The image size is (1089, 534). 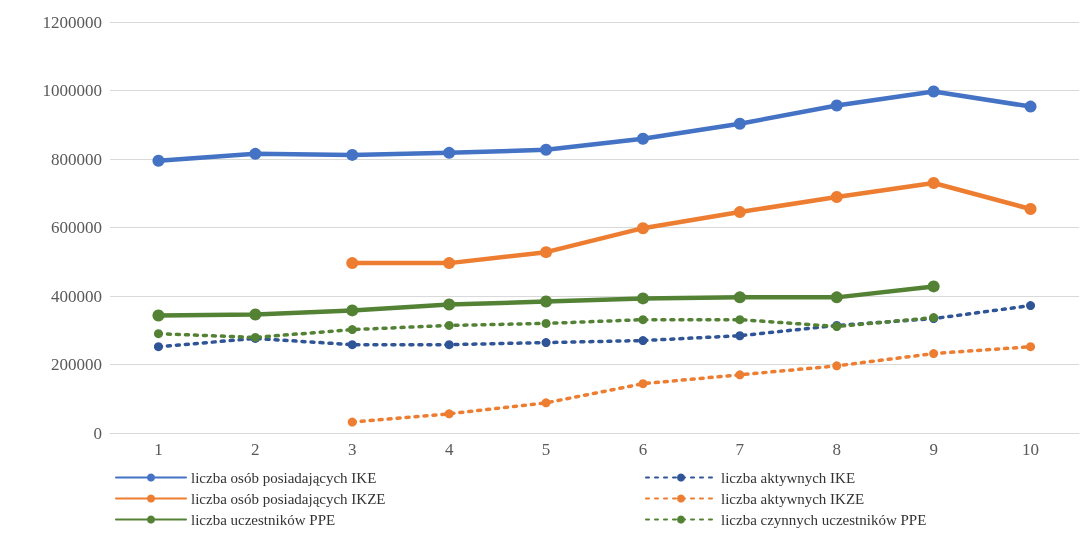 I want to click on legend-label: liczba osób posiadających IKZE, so click(x=288, y=498).